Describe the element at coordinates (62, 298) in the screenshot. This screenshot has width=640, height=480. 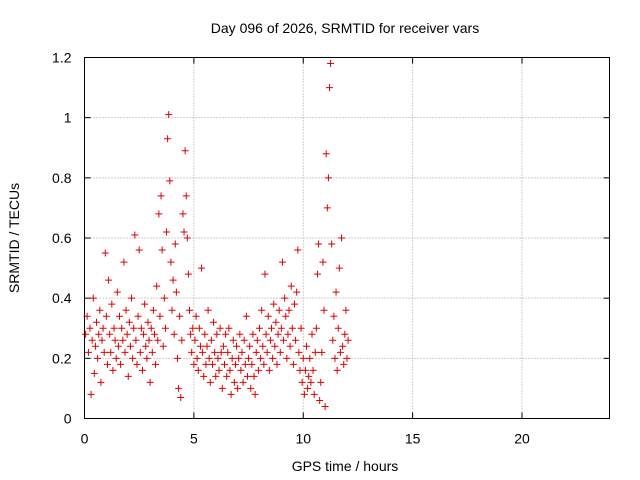
I see `y-tick-label: 0.4` at that location.